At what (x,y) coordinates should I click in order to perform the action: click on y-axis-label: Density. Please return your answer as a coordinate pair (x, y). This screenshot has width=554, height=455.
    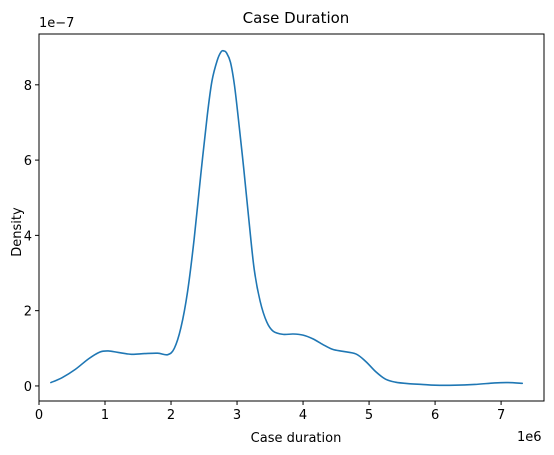
    Looking at the image, I should click on (17, 232).